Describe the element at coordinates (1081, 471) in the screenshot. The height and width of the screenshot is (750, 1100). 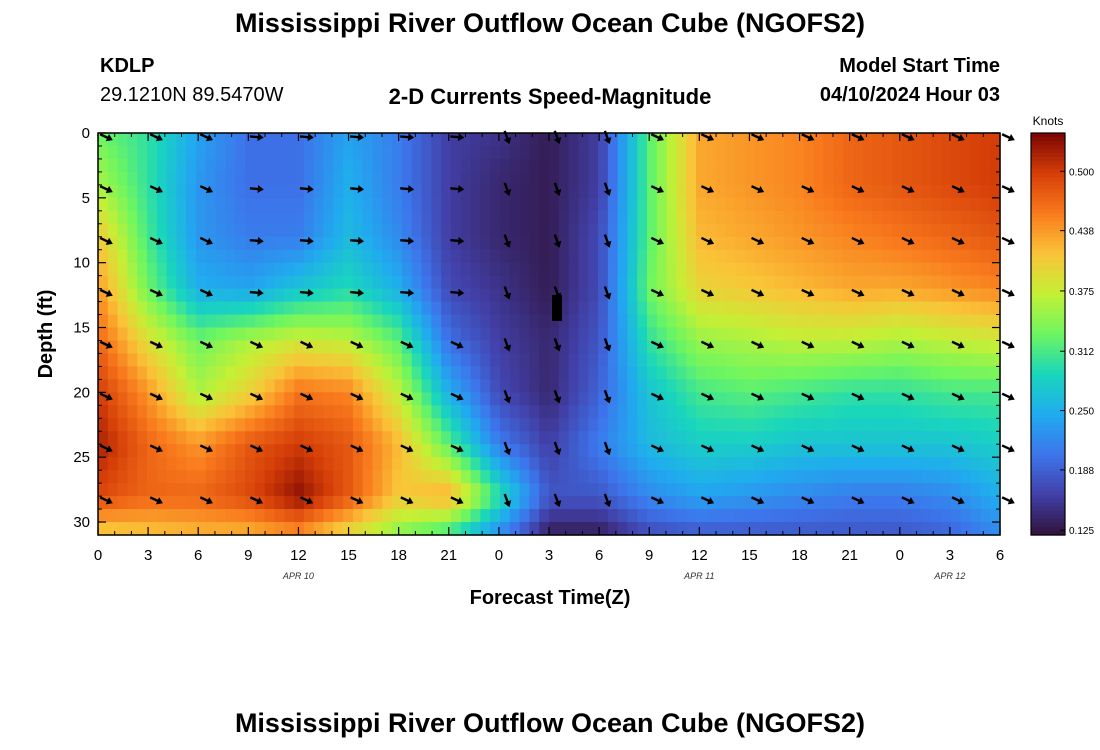
I see `colorbar-tick-label: 0.188` at that location.